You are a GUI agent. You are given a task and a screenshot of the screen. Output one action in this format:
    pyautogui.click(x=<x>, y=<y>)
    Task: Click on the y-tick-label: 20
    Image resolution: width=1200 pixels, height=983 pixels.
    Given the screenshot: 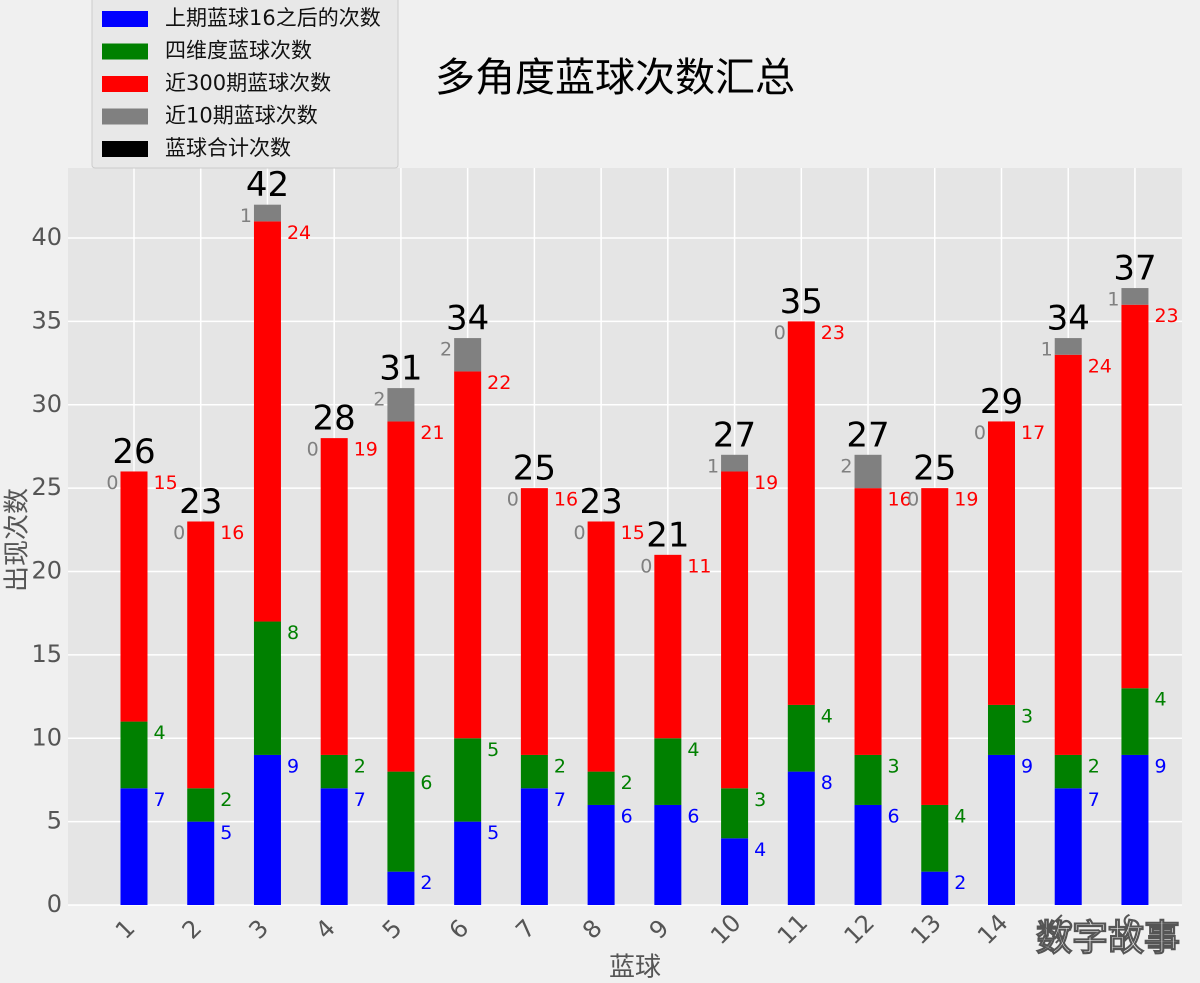 What is the action you would take?
    pyautogui.click(x=46, y=571)
    